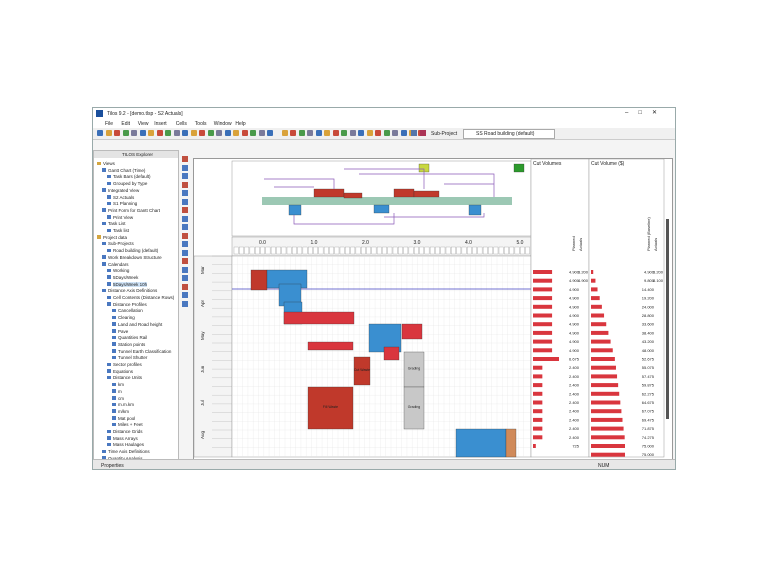  Describe the element at coordinates (509, 134) in the screenshot. I see `subproject-select: SS Road building (default)` at that location.